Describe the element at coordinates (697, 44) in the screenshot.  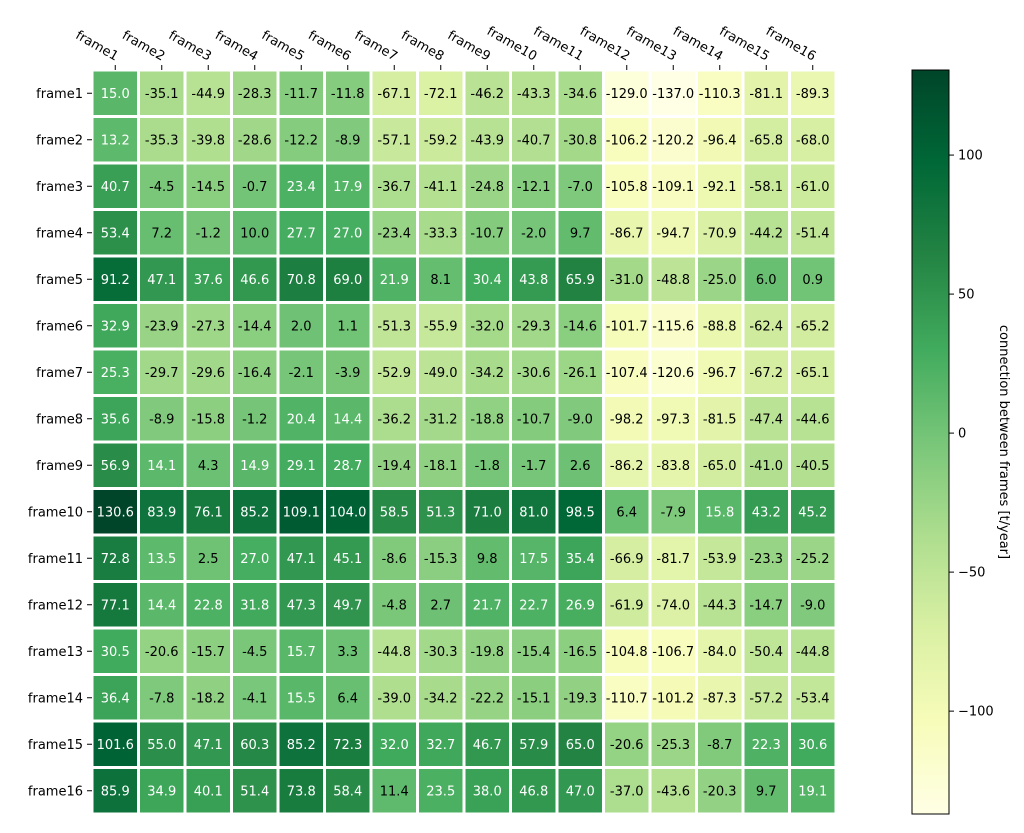
I see `x-tick-label: frame14` at that location.